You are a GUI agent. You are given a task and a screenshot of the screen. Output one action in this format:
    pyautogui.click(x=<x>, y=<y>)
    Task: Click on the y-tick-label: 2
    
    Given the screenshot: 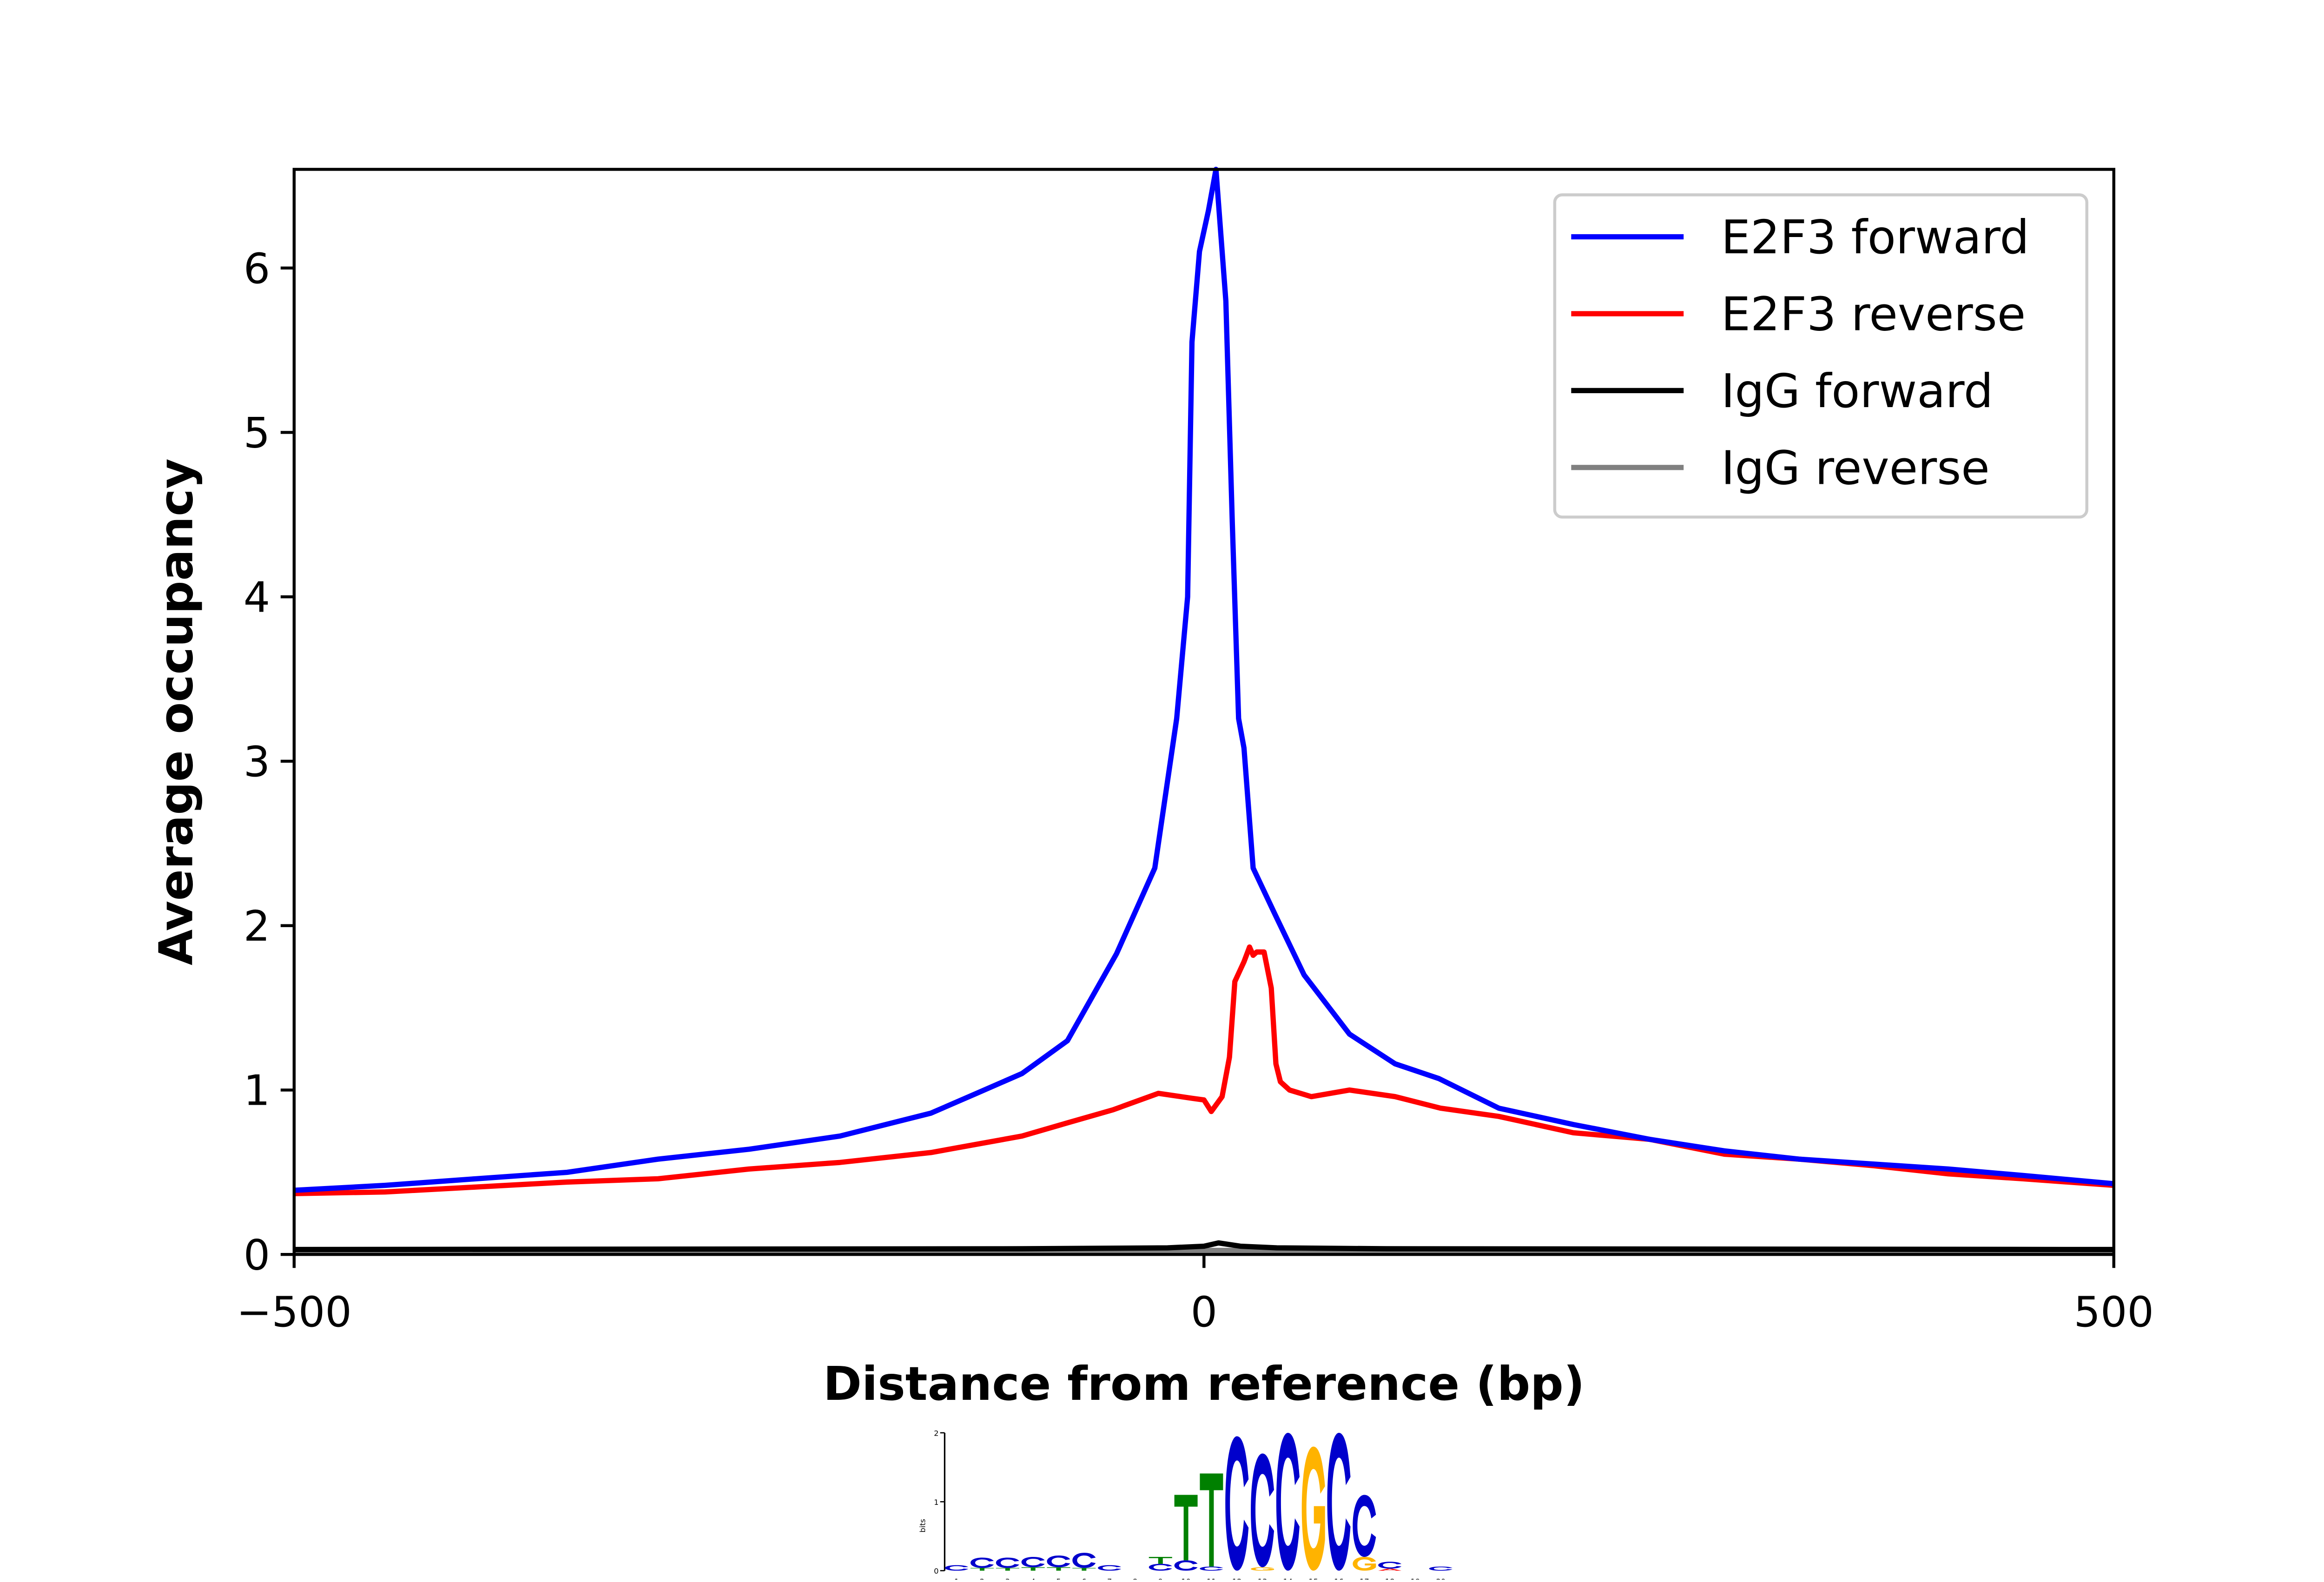 What is the action you would take?
    pyautogui.click(x=257, y=927)
    